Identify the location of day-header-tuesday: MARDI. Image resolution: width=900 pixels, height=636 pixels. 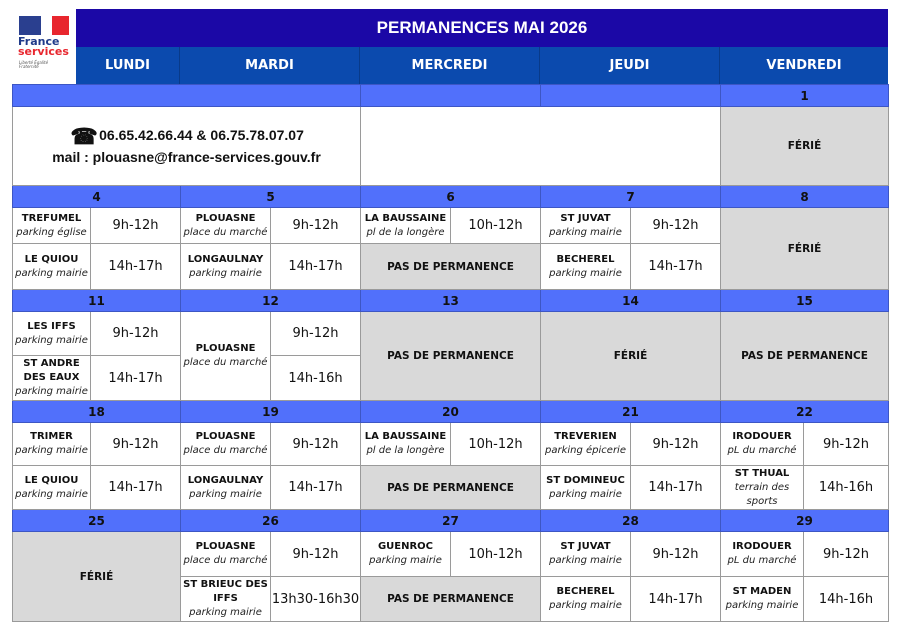
(270, 65).